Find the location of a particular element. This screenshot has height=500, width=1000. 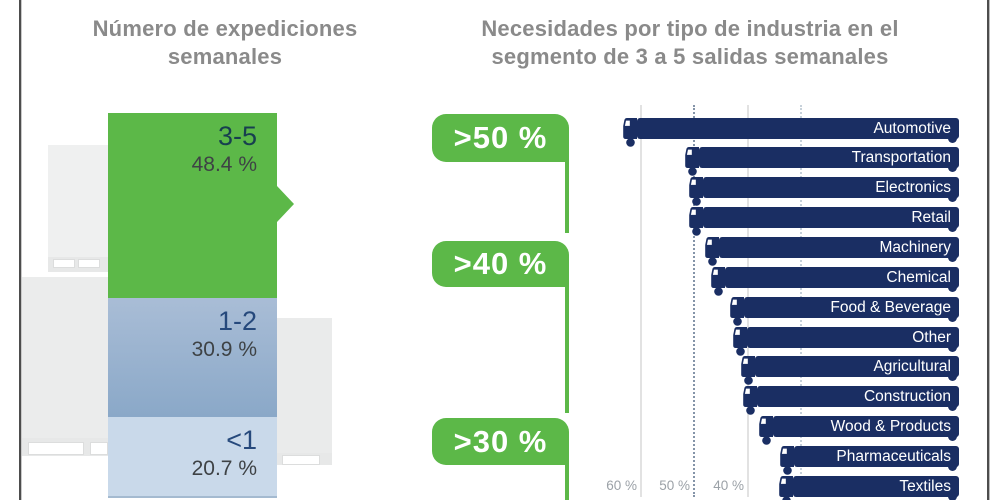

industry-bar: Transportation is located at coordinates (829, 157).